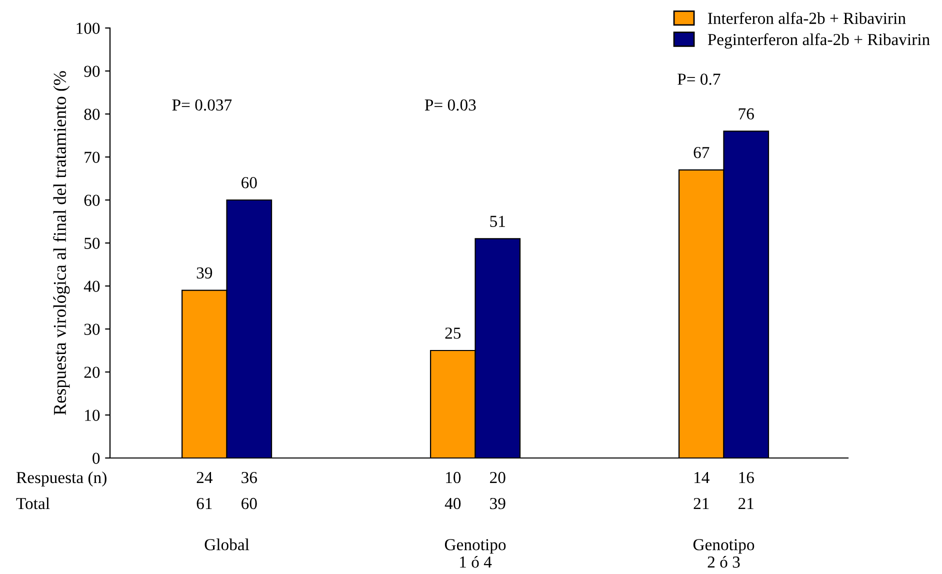 This screenshot has height=574, width=942. Describe the element at coordinates (746, 478) in the screenshot. I see `text: 16` at that location.